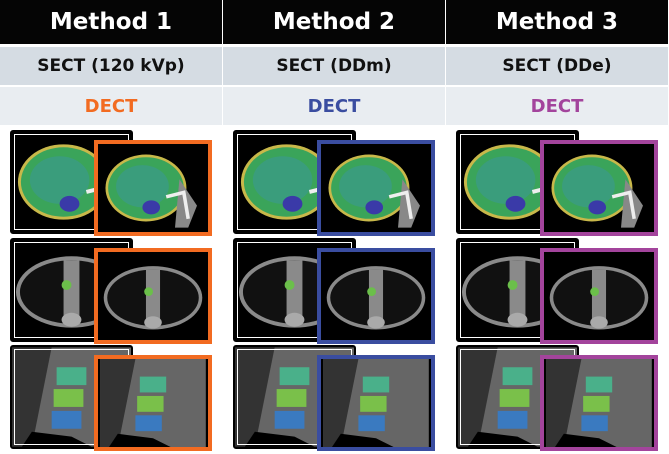  I want to click on sect-label: SECT (120 kVp), so click(111, 66).